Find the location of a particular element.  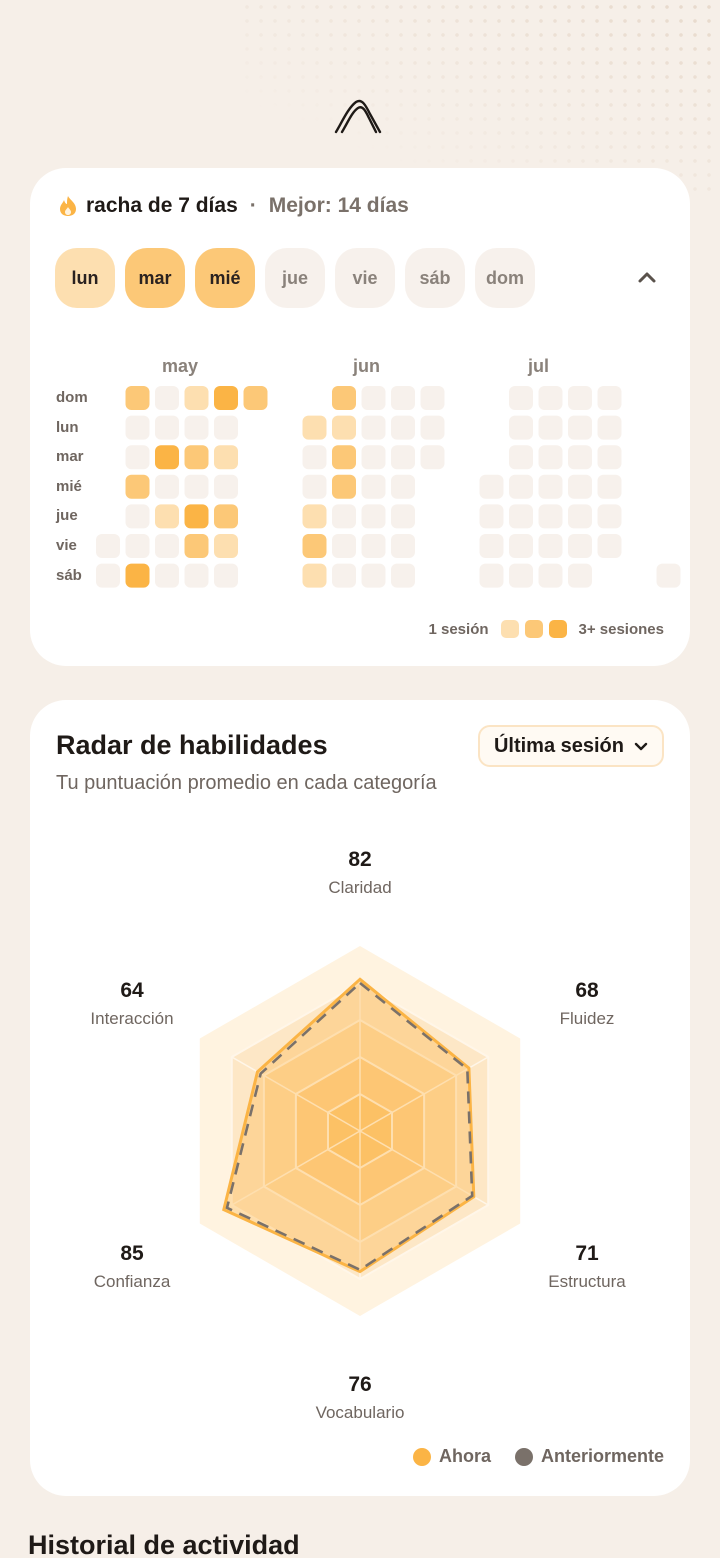

axis-label-confianza: 85 Confianza is located at coordinates (132, 1267).